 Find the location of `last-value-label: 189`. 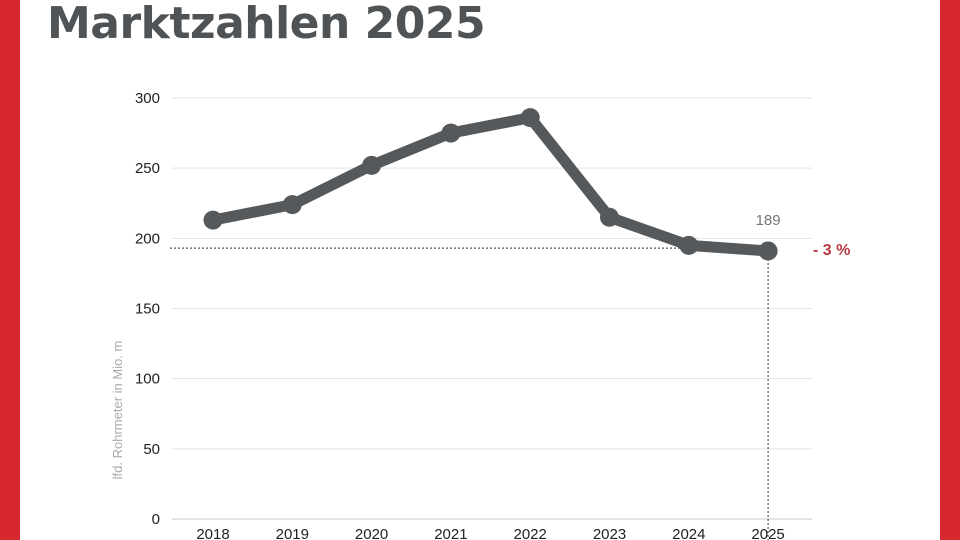

last-value-label: 189 is located at coordinates (768, 220).